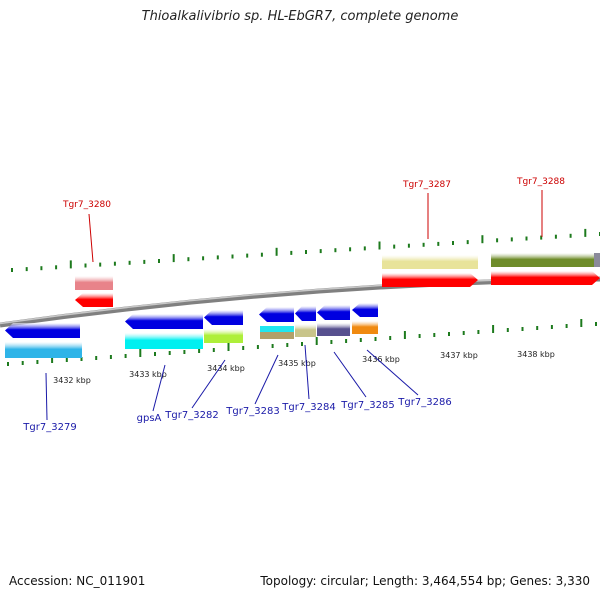  I want to click on scale-label: 3434 kbp, so click(226, 368).